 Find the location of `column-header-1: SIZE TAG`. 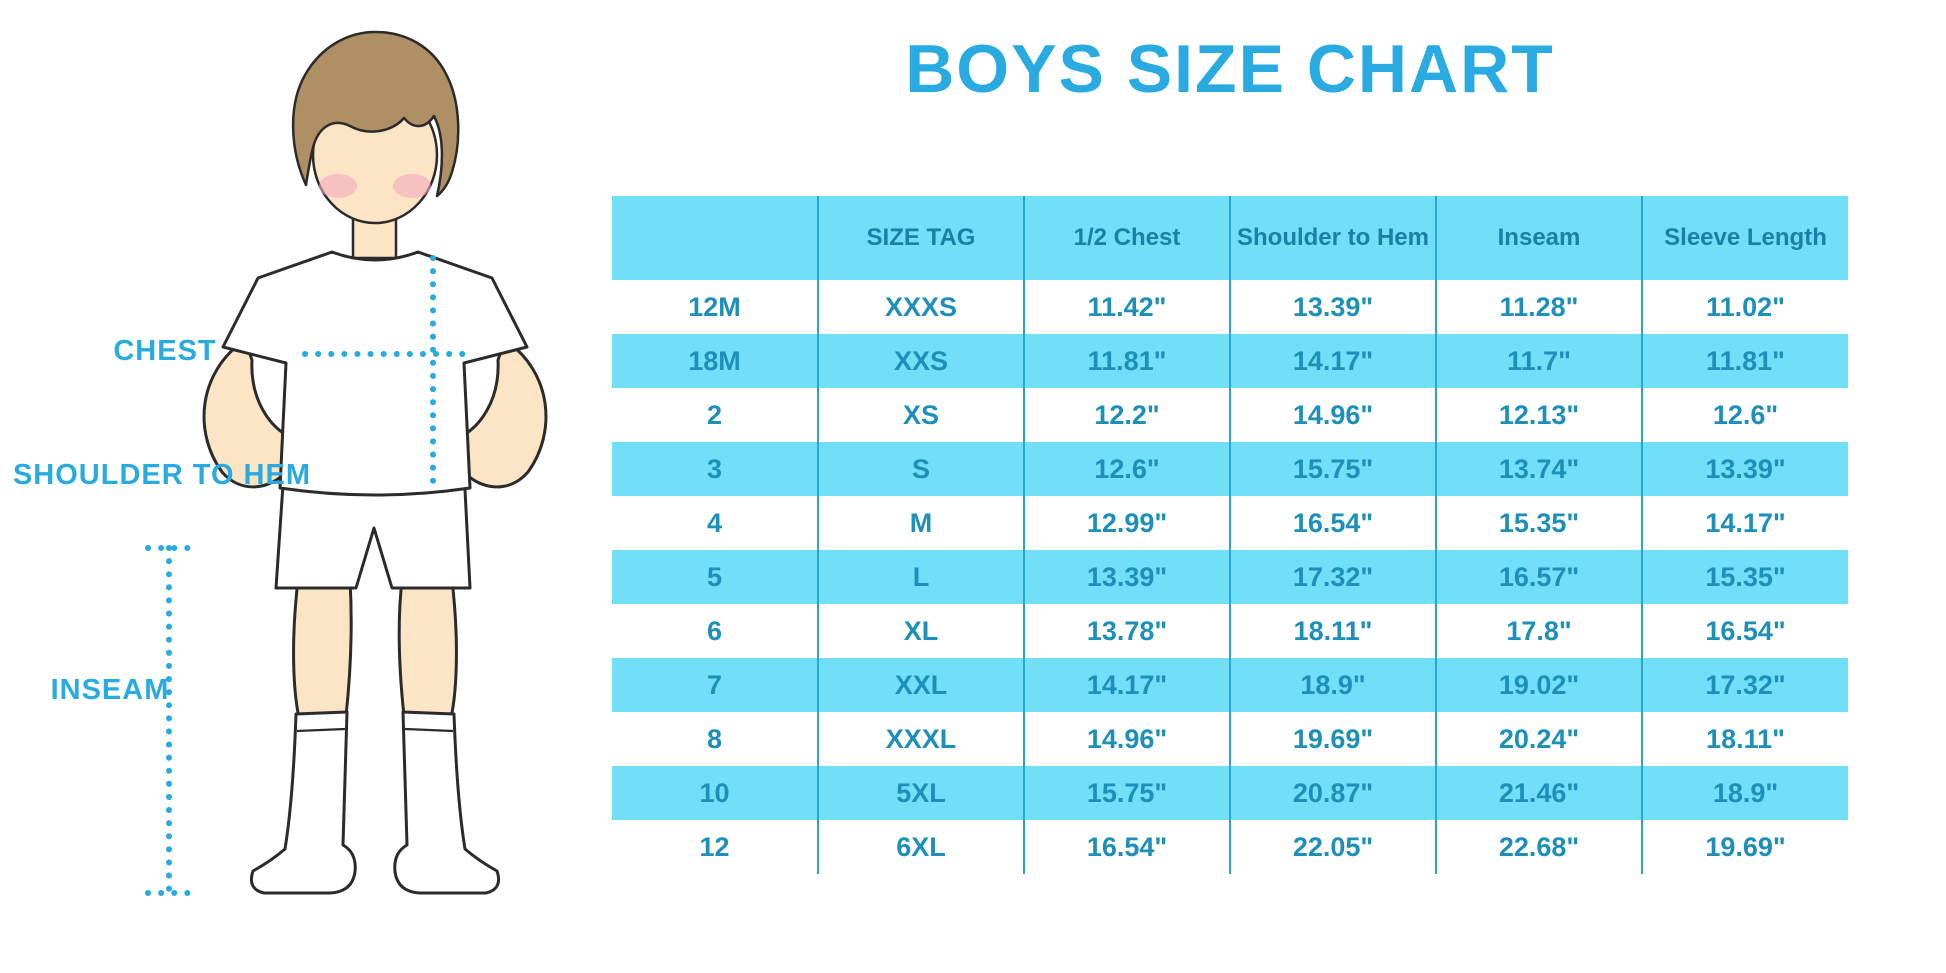

column-header-1: SIZE TAG is located at coordinates (920, 238).